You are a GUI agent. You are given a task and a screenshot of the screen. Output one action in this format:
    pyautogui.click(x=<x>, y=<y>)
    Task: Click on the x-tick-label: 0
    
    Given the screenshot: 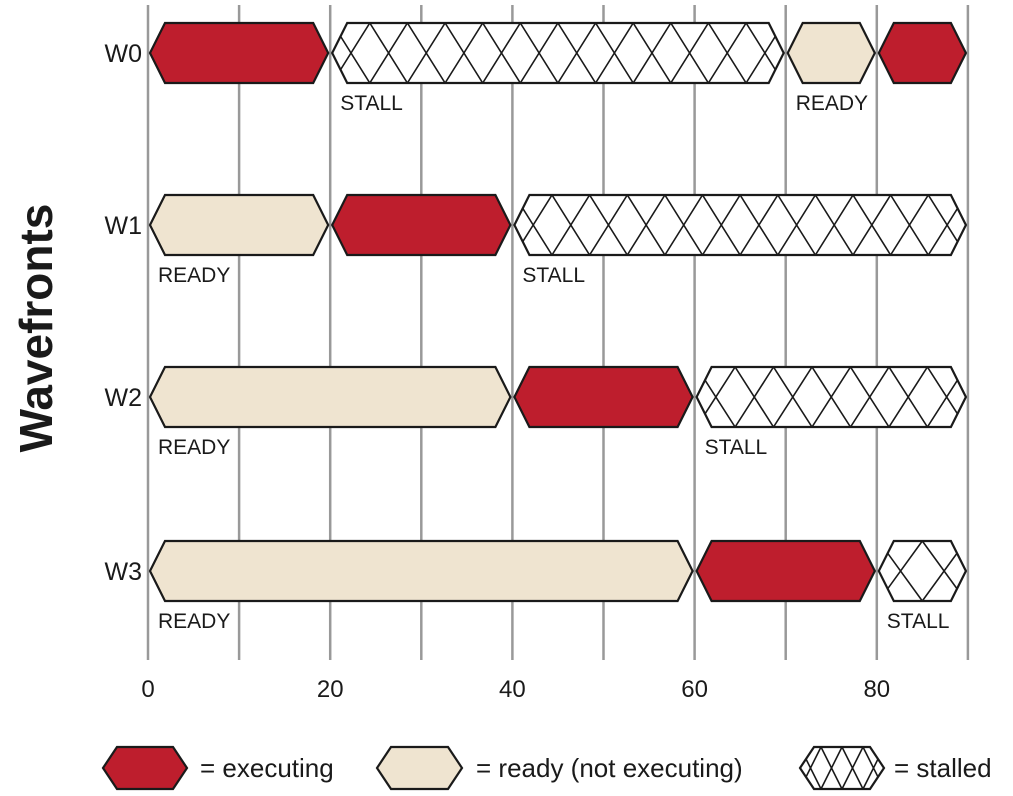 What is the action you would take?
    pyautogui.click(x=147, y=689)
    